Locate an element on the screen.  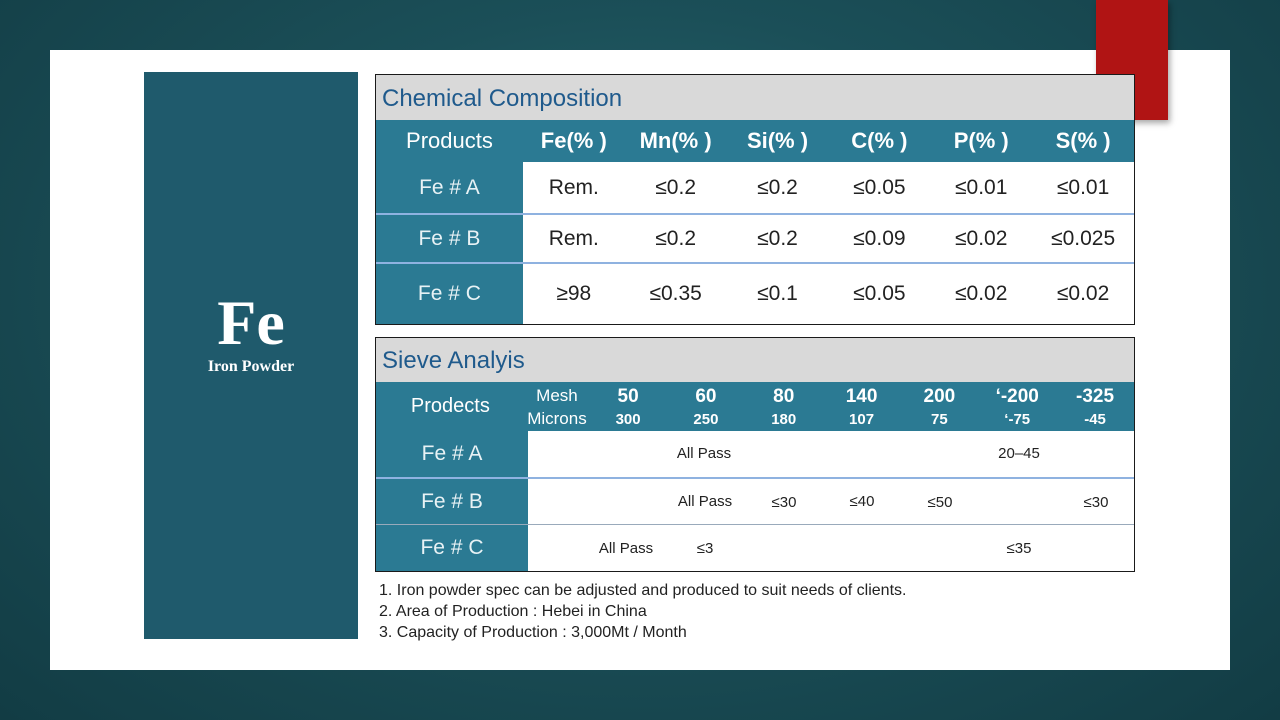
mesh-value: 200 is located at coordinates (939, 396).